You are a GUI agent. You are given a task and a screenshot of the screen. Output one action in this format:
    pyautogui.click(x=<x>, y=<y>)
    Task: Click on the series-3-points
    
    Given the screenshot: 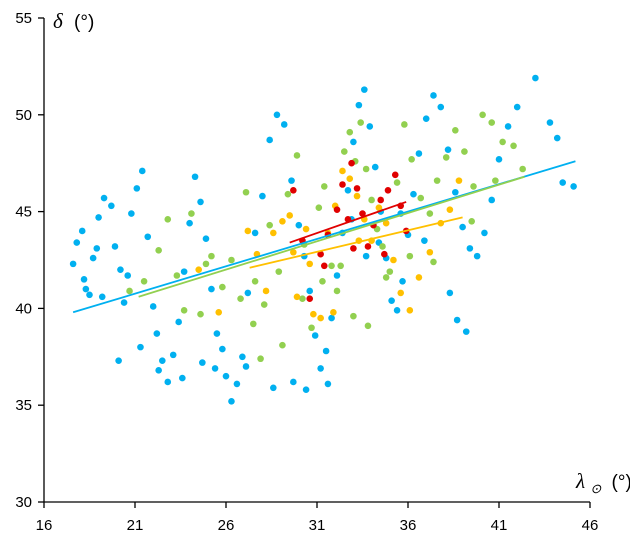 What is the action you would take?
    pyautogui.click(x=329, y=244)
    